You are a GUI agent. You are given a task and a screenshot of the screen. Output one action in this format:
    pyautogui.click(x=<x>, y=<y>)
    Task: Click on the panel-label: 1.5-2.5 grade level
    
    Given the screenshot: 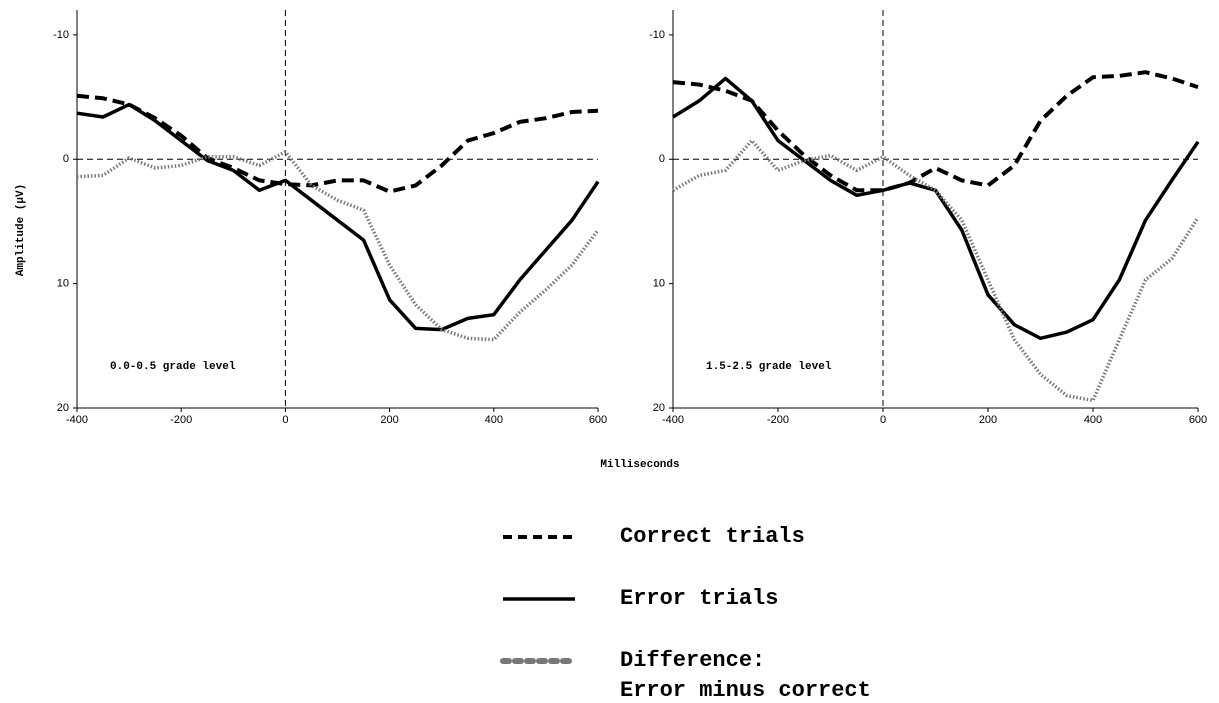 What is the action you would take?
    pyautogui.click(x=769, y=367)
    